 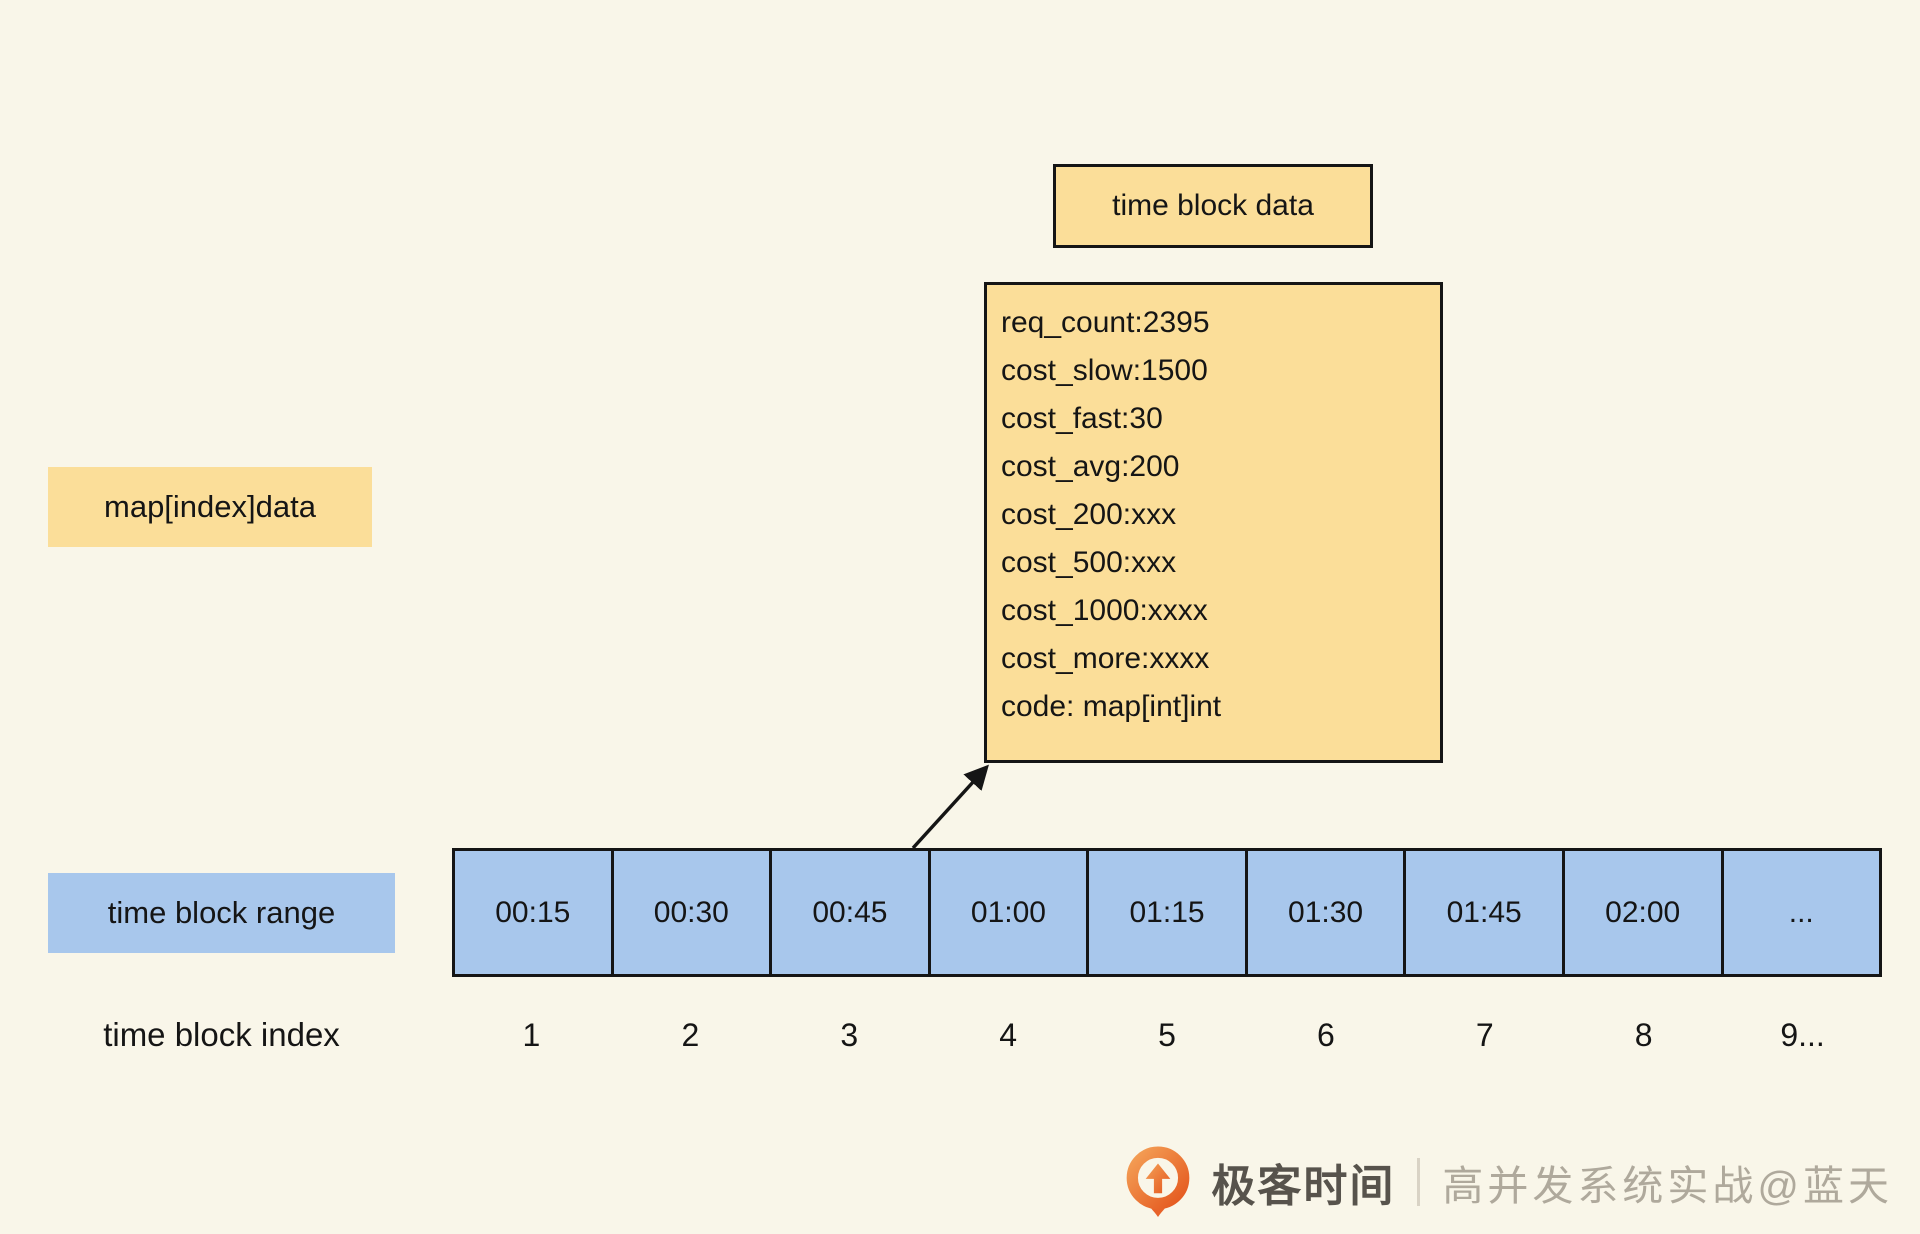 I want to click on time-cell: 01:15, so click(x=1168, y=912).